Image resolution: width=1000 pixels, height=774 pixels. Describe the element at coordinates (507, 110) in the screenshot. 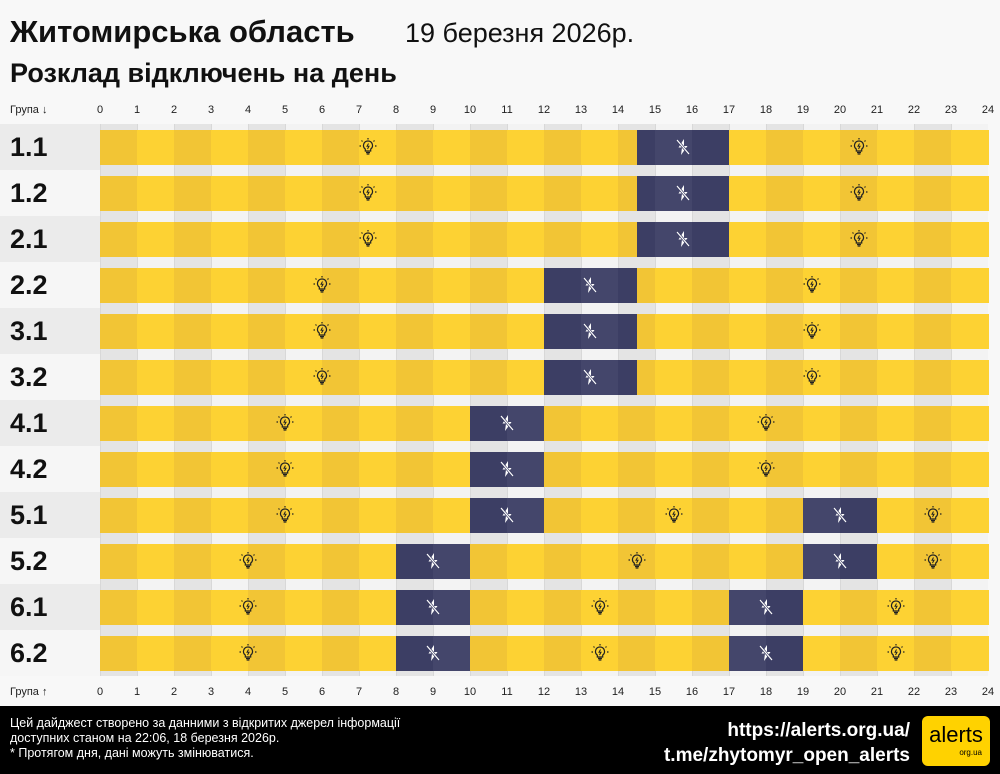

I see `hour-tick: 11` at that location.